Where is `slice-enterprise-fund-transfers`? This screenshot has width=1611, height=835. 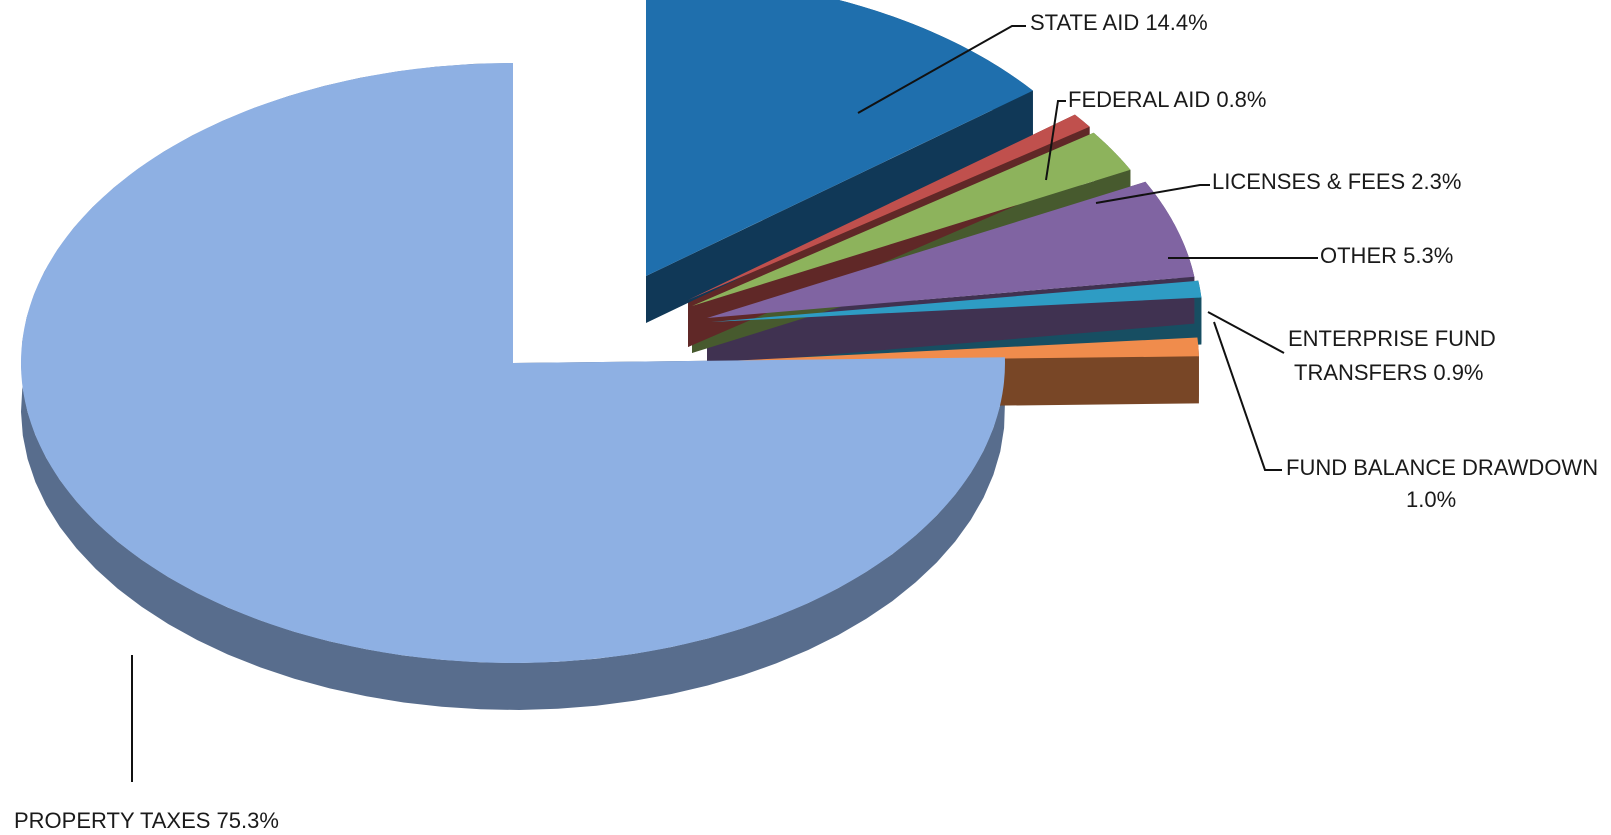 slice-enterprise-fund-transfers is located at coordinates (956, 301).